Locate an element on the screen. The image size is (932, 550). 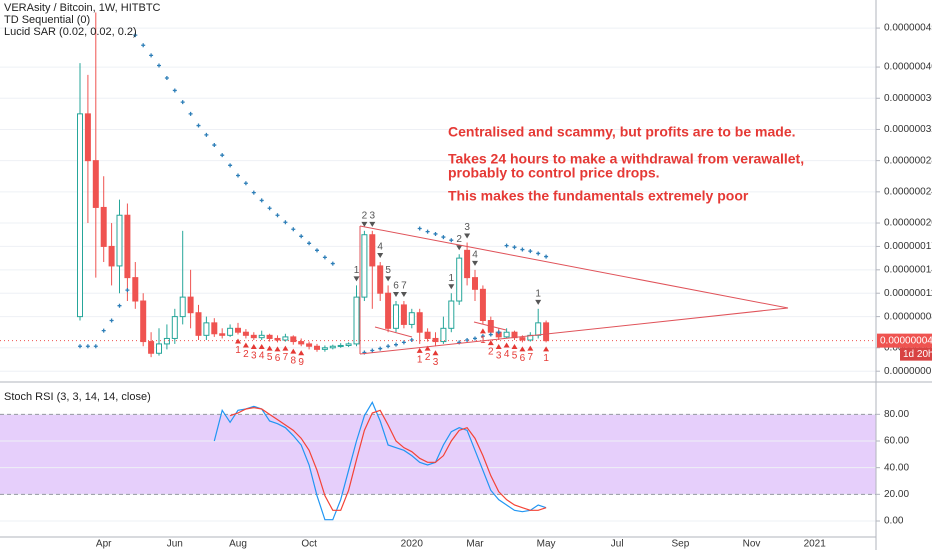
x-tick-label: Apr is located at coordinates (104, 544).